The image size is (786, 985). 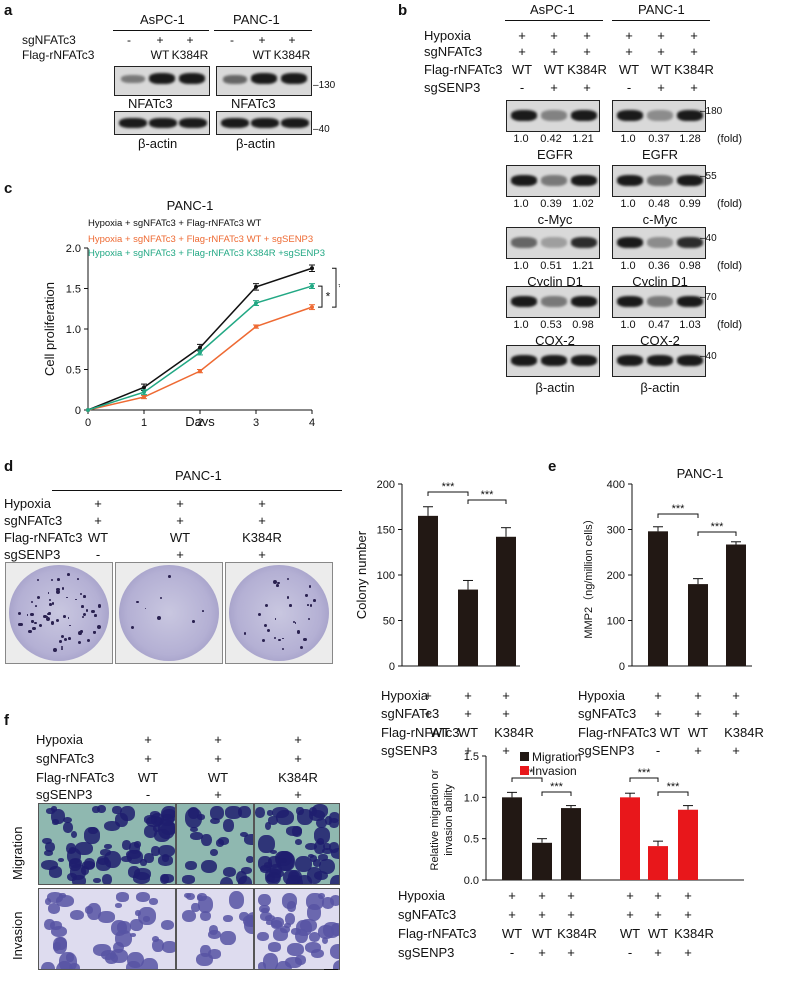 I want to click on chart-e-y-tick-label: 400, so click(x=616, y=485).